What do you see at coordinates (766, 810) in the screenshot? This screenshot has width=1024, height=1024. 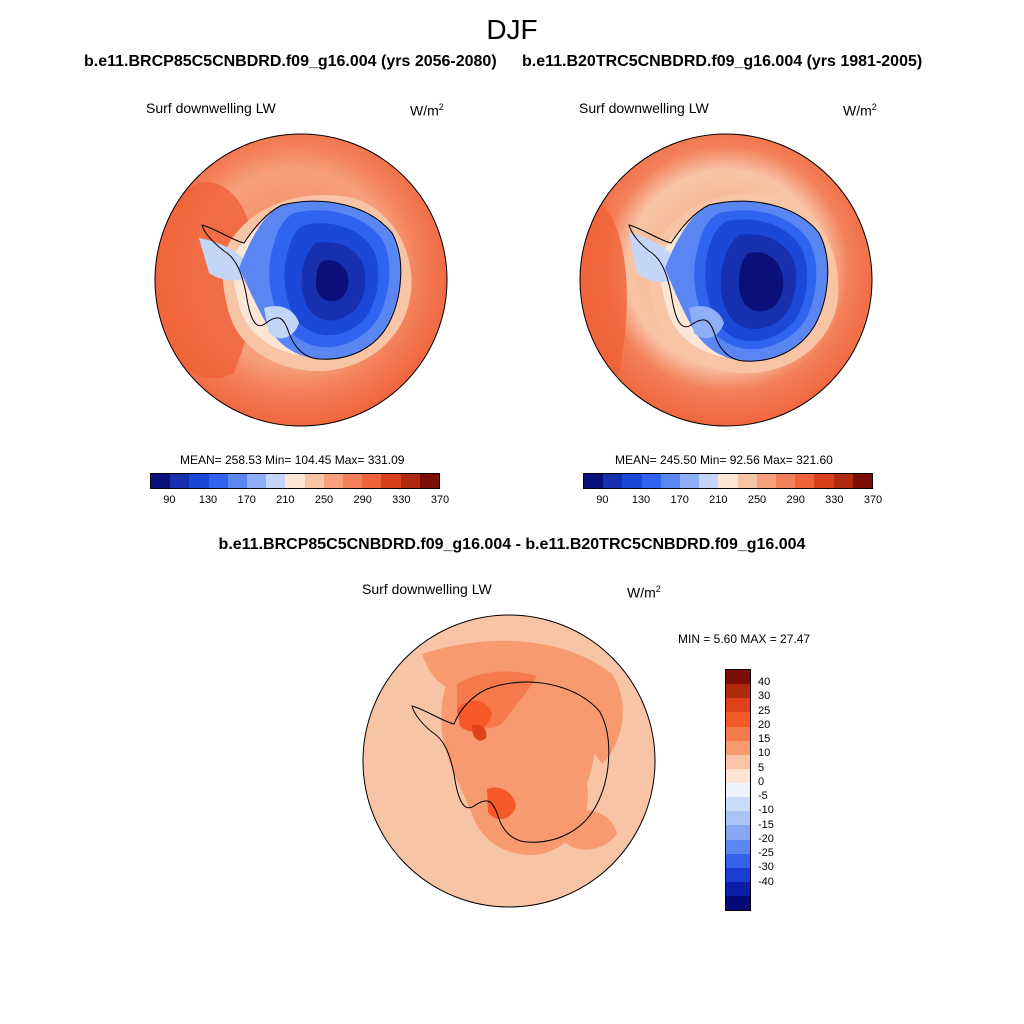 I see `colorbar-tick-label: -10` at bounding box center [766, 810].